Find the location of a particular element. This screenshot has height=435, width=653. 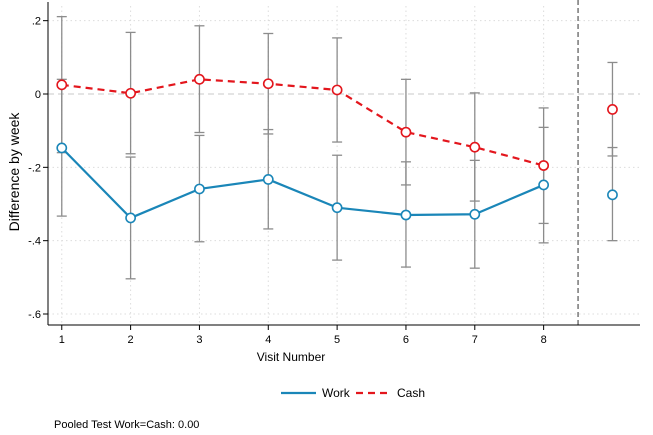

x-axis-title: Visit Number is located at coordinates (291, 357).